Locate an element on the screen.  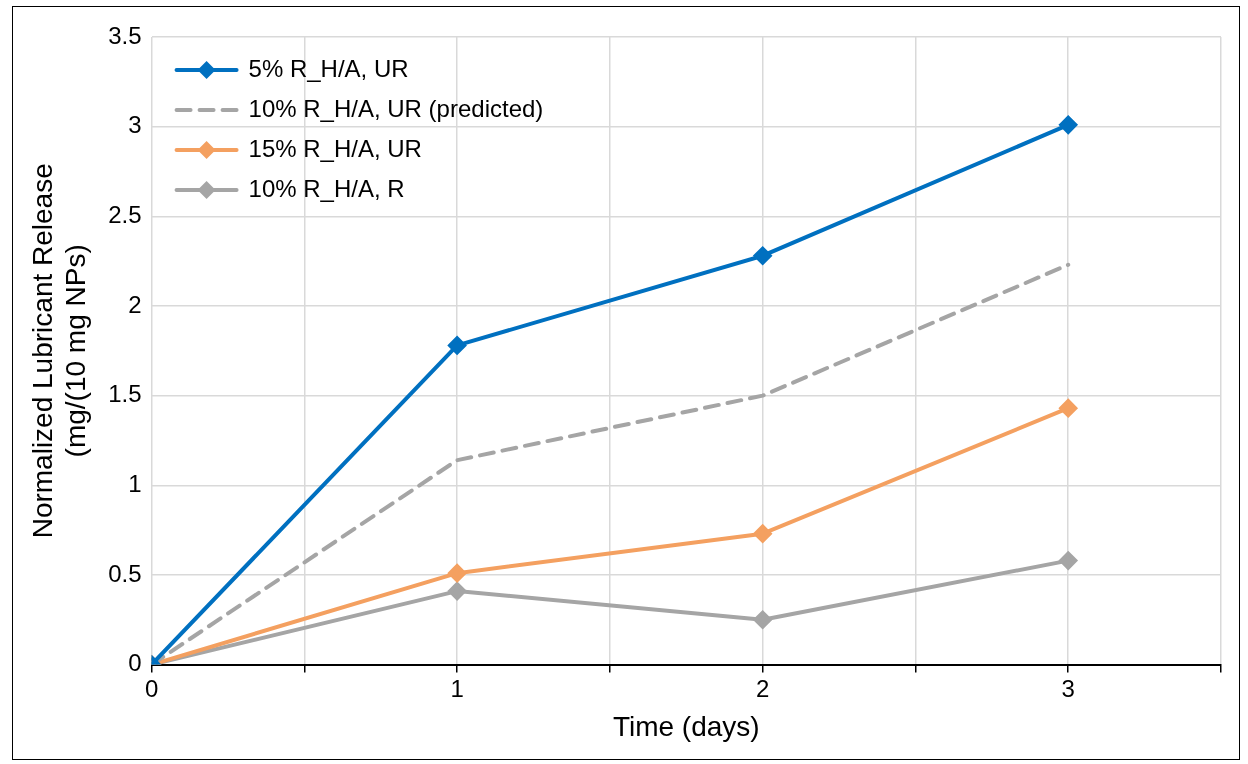
y-tick-label: 1.5 is located at coordinates (125, 394).